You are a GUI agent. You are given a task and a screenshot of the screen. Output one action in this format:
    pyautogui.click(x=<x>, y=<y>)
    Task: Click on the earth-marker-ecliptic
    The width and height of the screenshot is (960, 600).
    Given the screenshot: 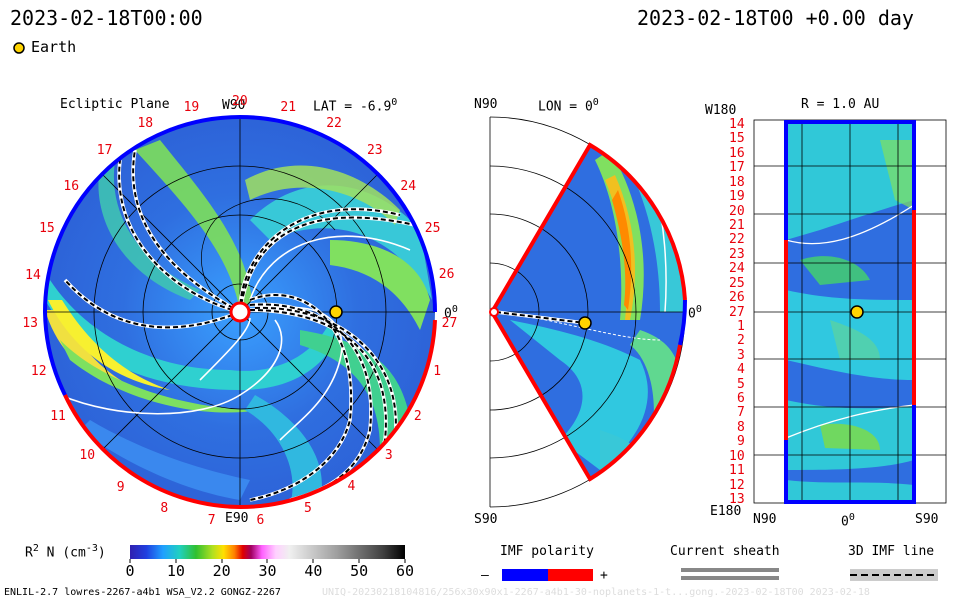 What is the action you would take?
    pyautogui.click(x=336, y=312)
    